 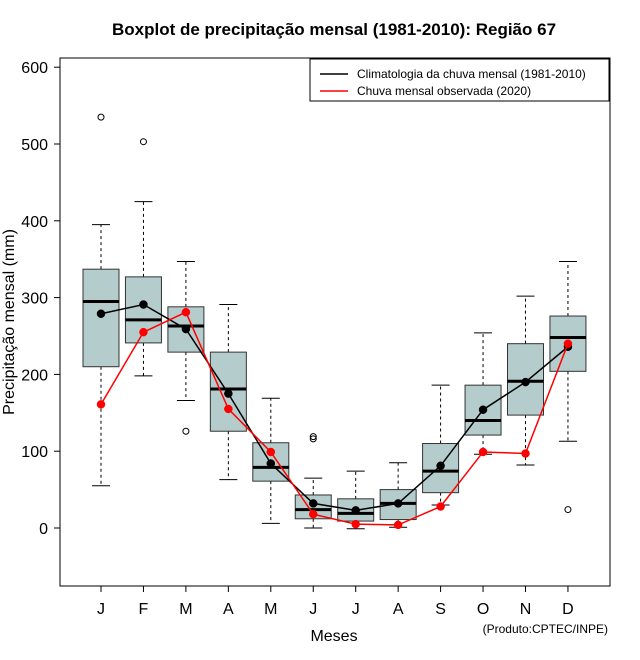 What do you see at coordinates (144, 609) in the screenshot?
I see `x-tick-label-2: F` at bounding box center [144, 609].